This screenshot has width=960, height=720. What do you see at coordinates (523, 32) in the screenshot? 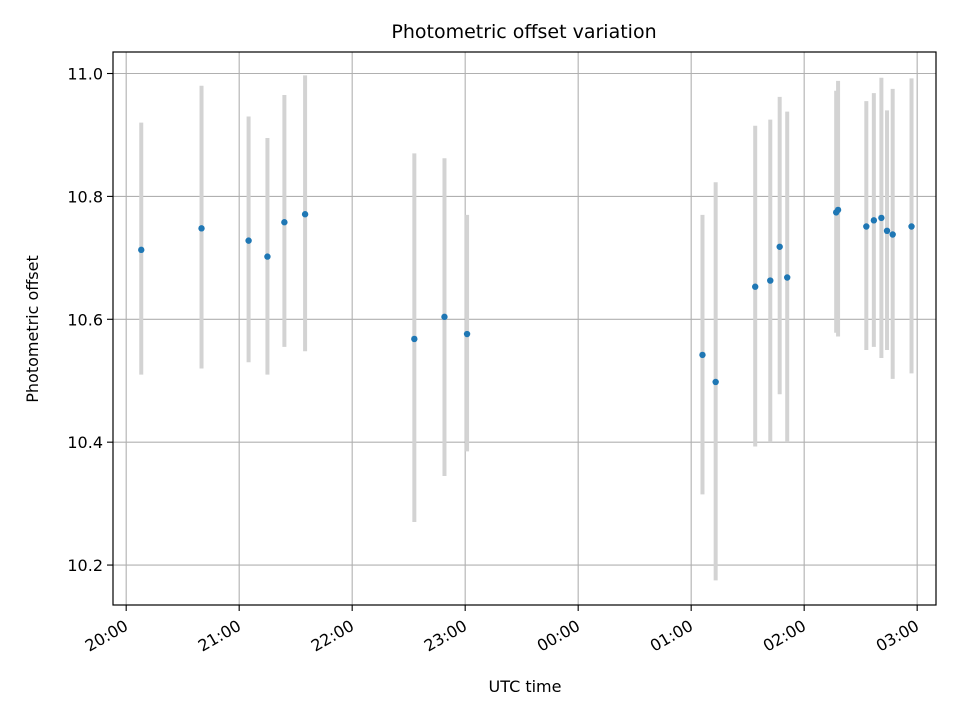
I see `chart-title: Photometric offset variation` at bounding box center [523, 32].